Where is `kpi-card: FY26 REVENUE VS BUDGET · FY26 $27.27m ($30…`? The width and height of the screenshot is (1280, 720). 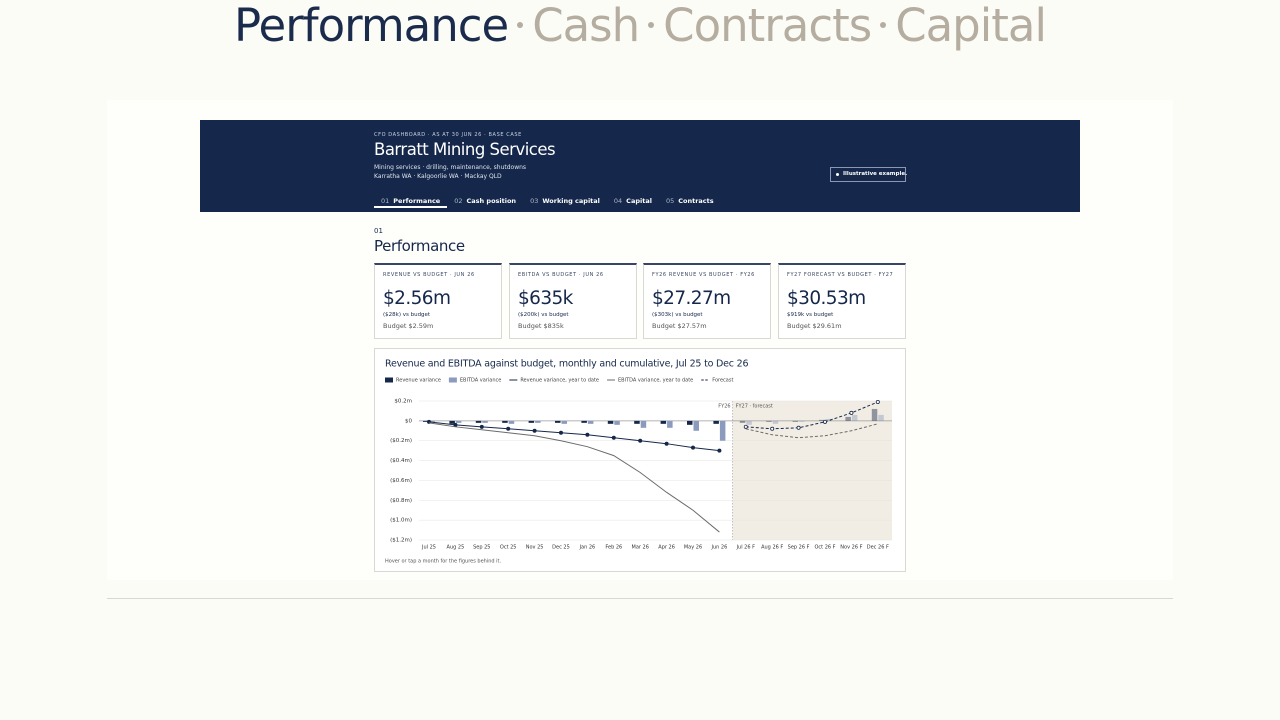 kpi-card: FY26 REVENUE VS BUDGET · FY26 $27.27m ($30… is located at coordinates (707, 301).